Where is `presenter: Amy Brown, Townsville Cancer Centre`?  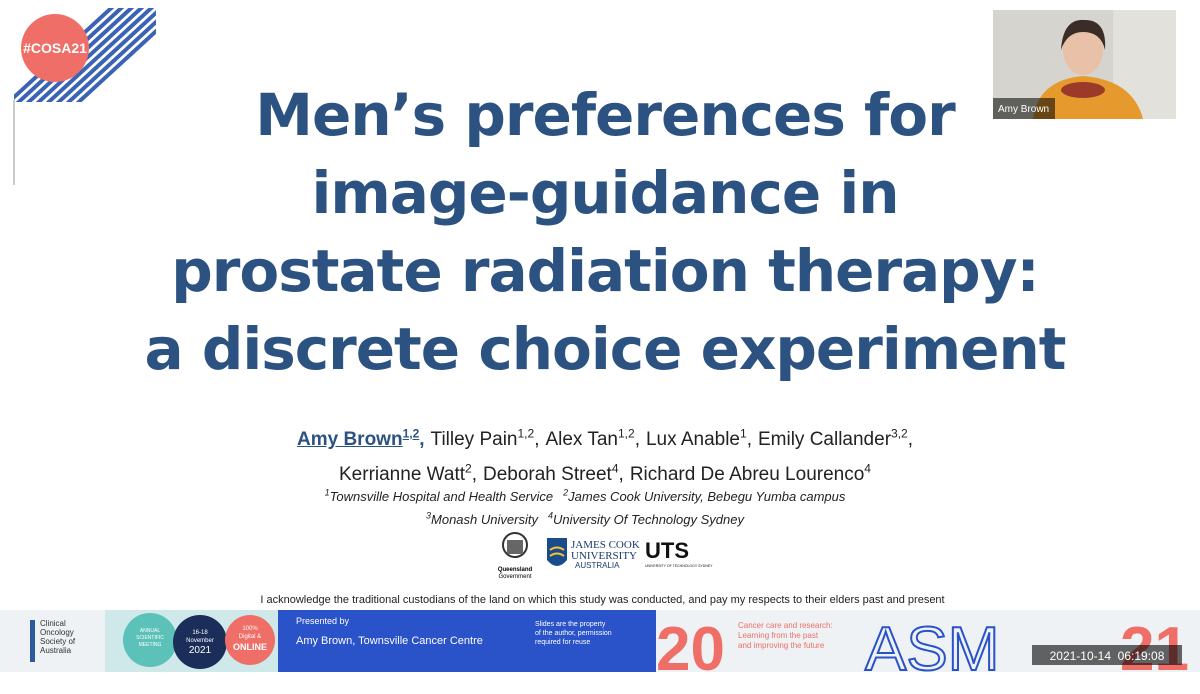
presenter: Amy Brown, Townsville Cancer Centre is located at coordinates (389, 641).